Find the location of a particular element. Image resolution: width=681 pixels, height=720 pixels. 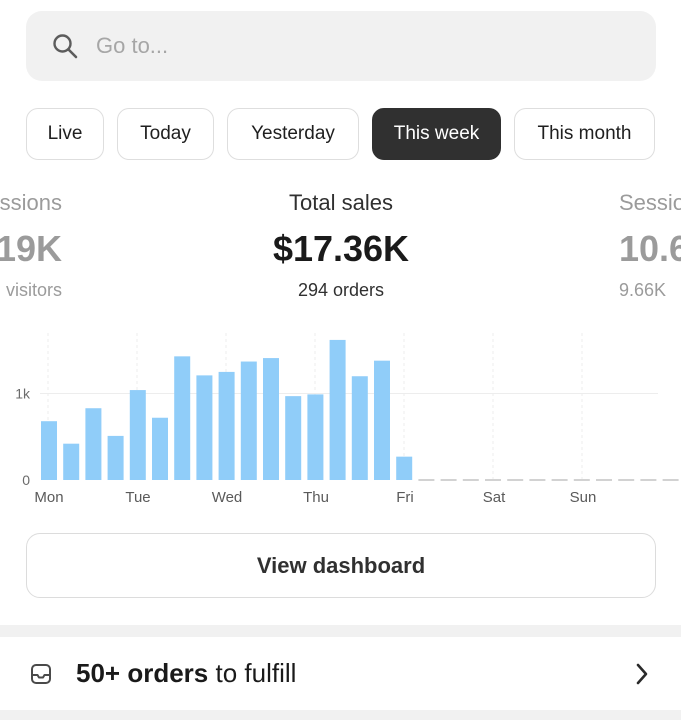

x-tick-label: Sat is located at coordinates (494, 497).